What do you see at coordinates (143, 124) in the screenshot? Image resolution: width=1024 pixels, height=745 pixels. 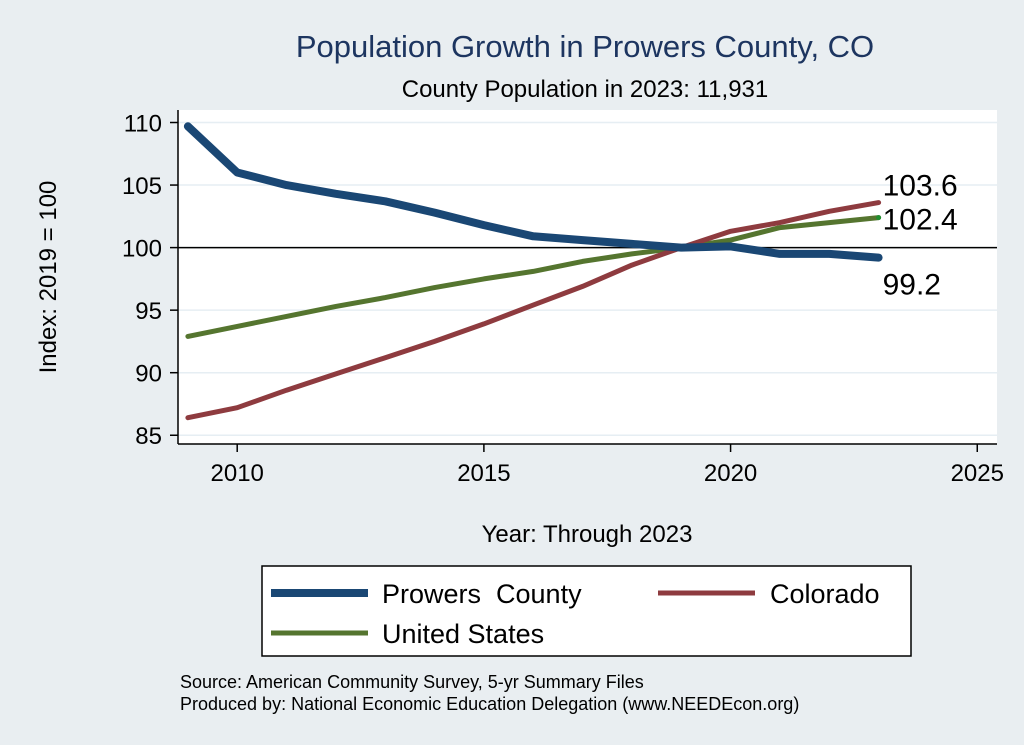 I see `y-tick-label: 110` at bounding box center [143, 124].